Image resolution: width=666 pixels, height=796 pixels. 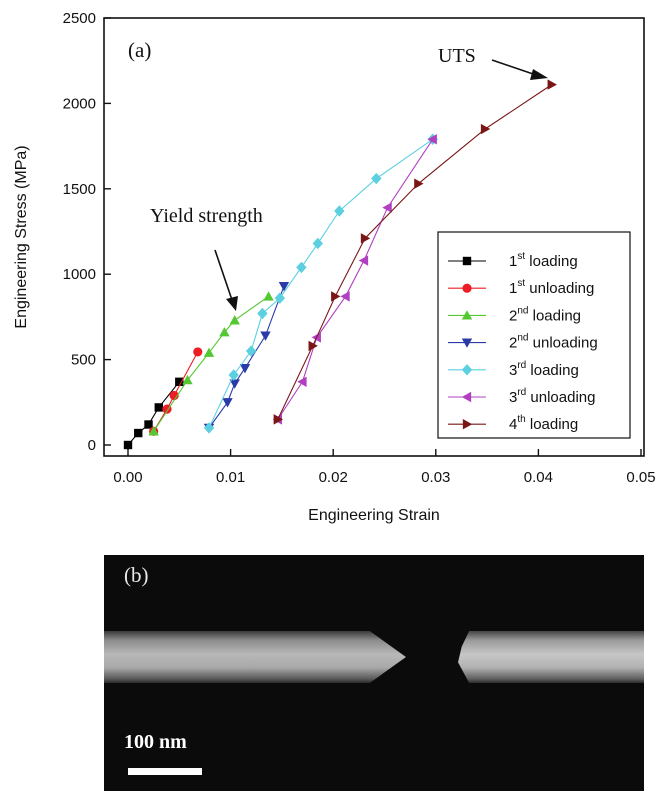 I want to click on legend-label: 3rd loading, so click(x=544, y=369).